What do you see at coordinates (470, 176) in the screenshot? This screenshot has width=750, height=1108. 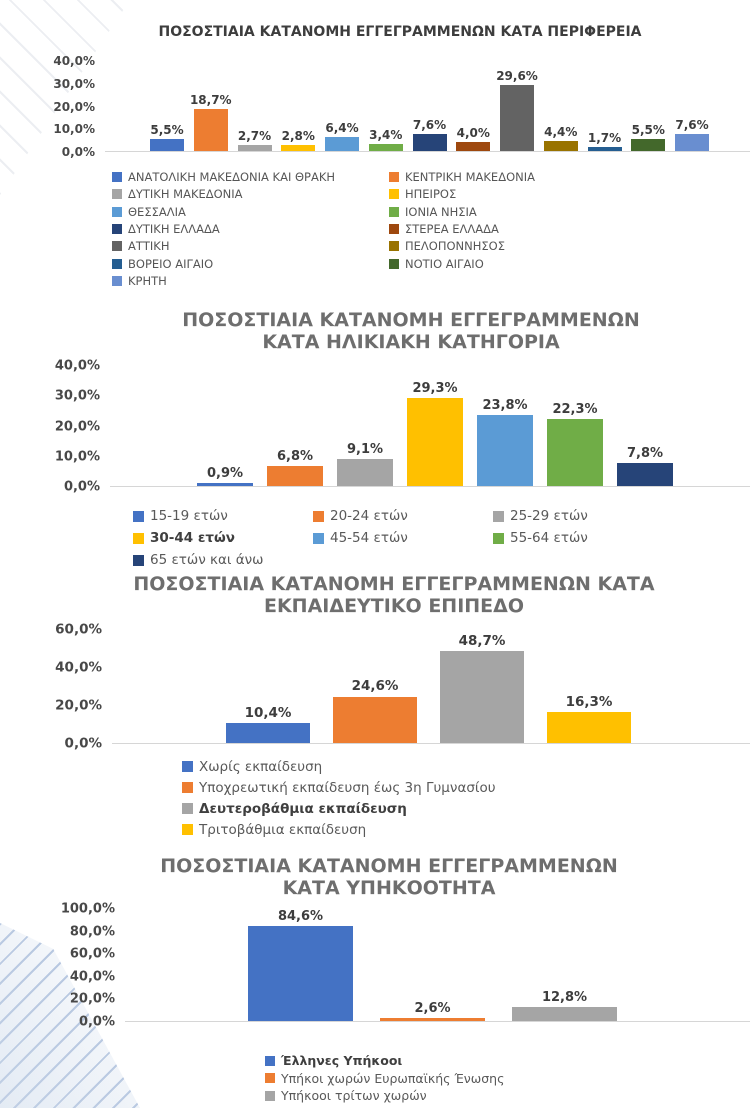 I see `legend-label: ΚΕΝΤΡΙΚΗ ΜΑΚΕΔΟΝΙΑ` at bounding box center [470, 176].